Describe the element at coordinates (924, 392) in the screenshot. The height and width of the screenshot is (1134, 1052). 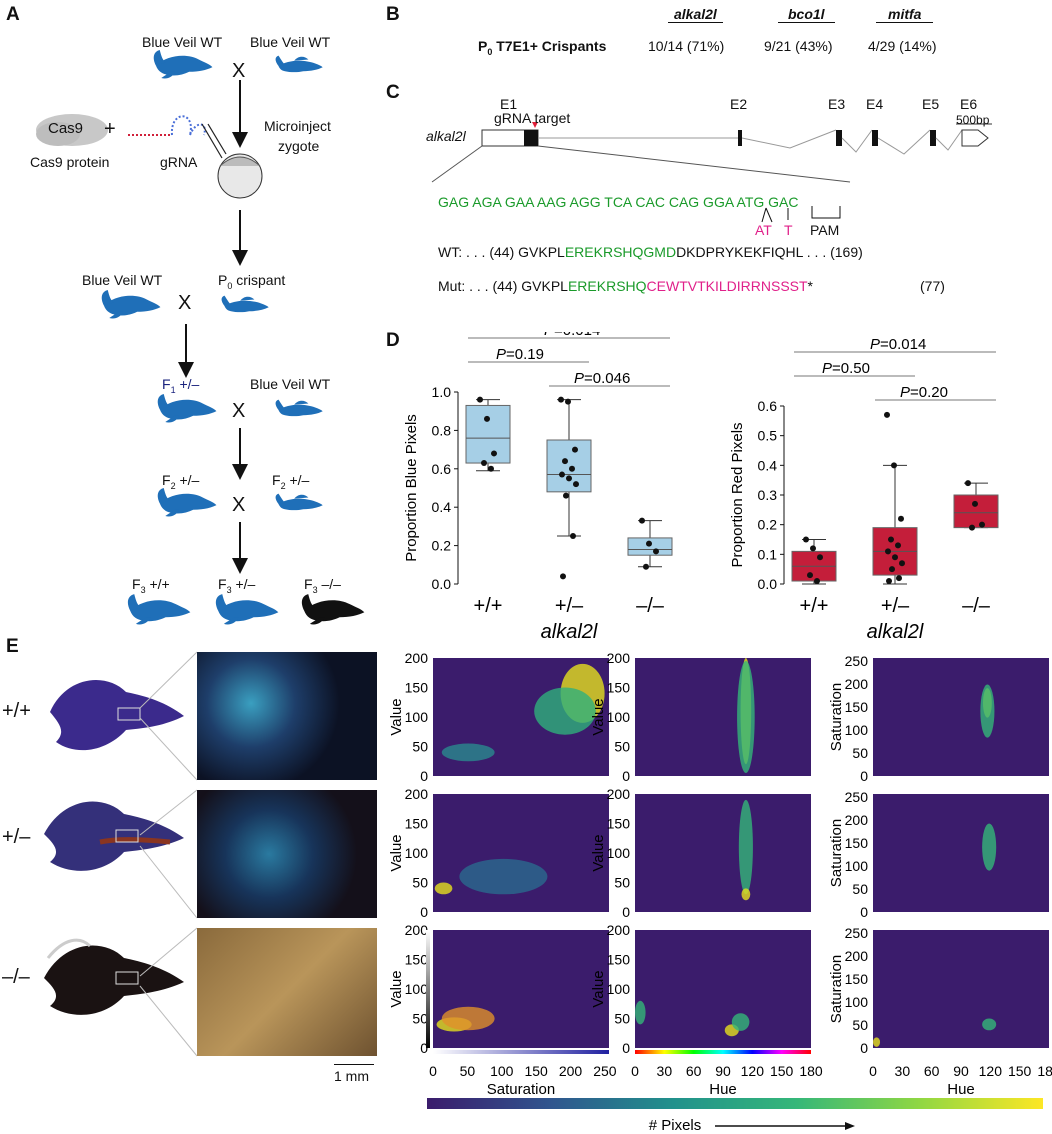
I see `p-value-label: P=0.20` at that location.